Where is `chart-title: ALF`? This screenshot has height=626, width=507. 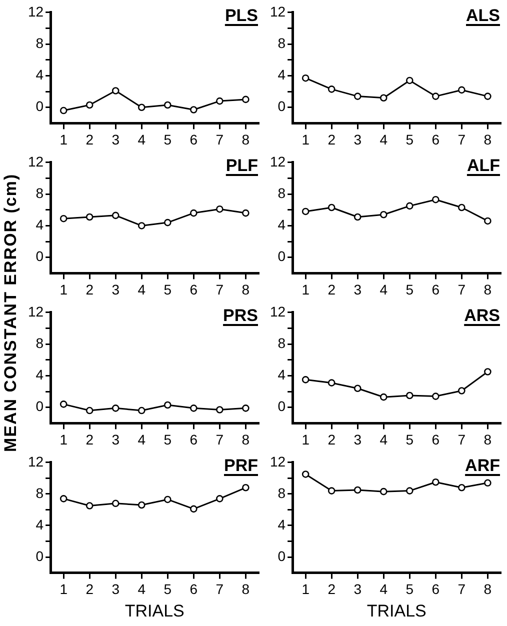 chart-title: ALF is located at coordinates (483, 166).